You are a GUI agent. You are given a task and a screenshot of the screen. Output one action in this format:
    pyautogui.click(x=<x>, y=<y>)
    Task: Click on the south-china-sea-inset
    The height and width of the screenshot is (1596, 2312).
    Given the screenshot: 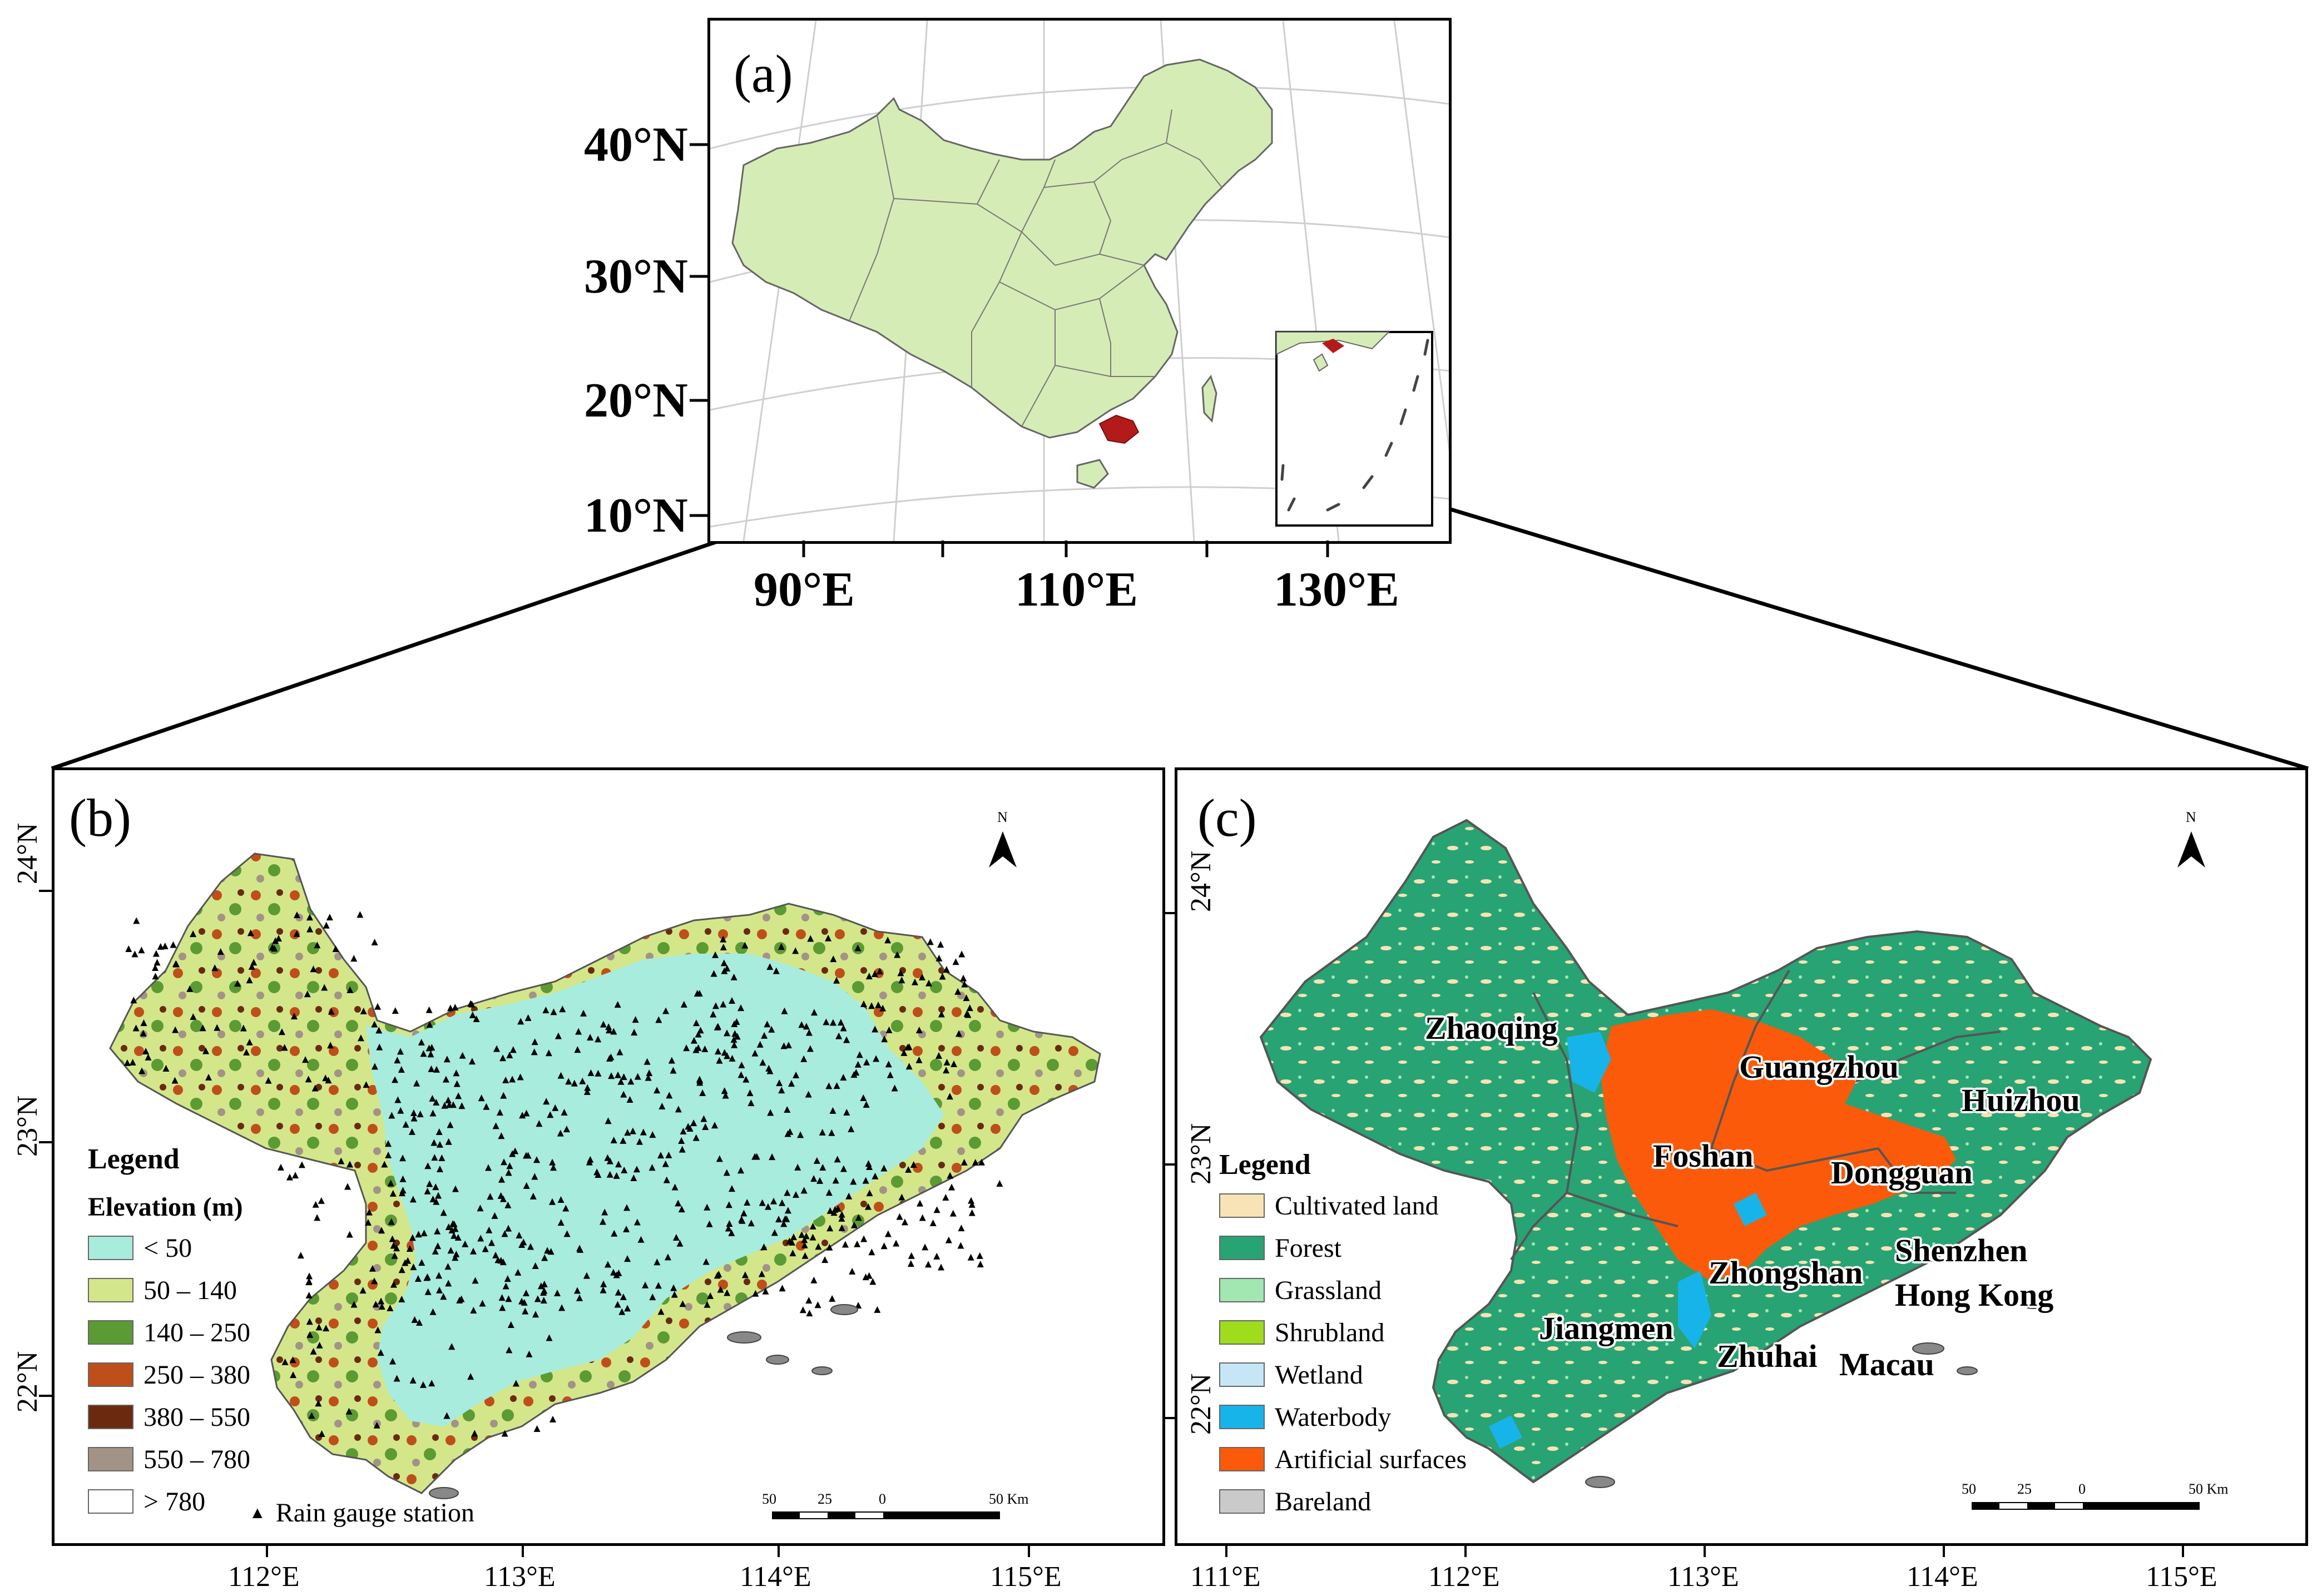 What is the action you would take?
    pyautogui.click(x=1354, y=429)
    